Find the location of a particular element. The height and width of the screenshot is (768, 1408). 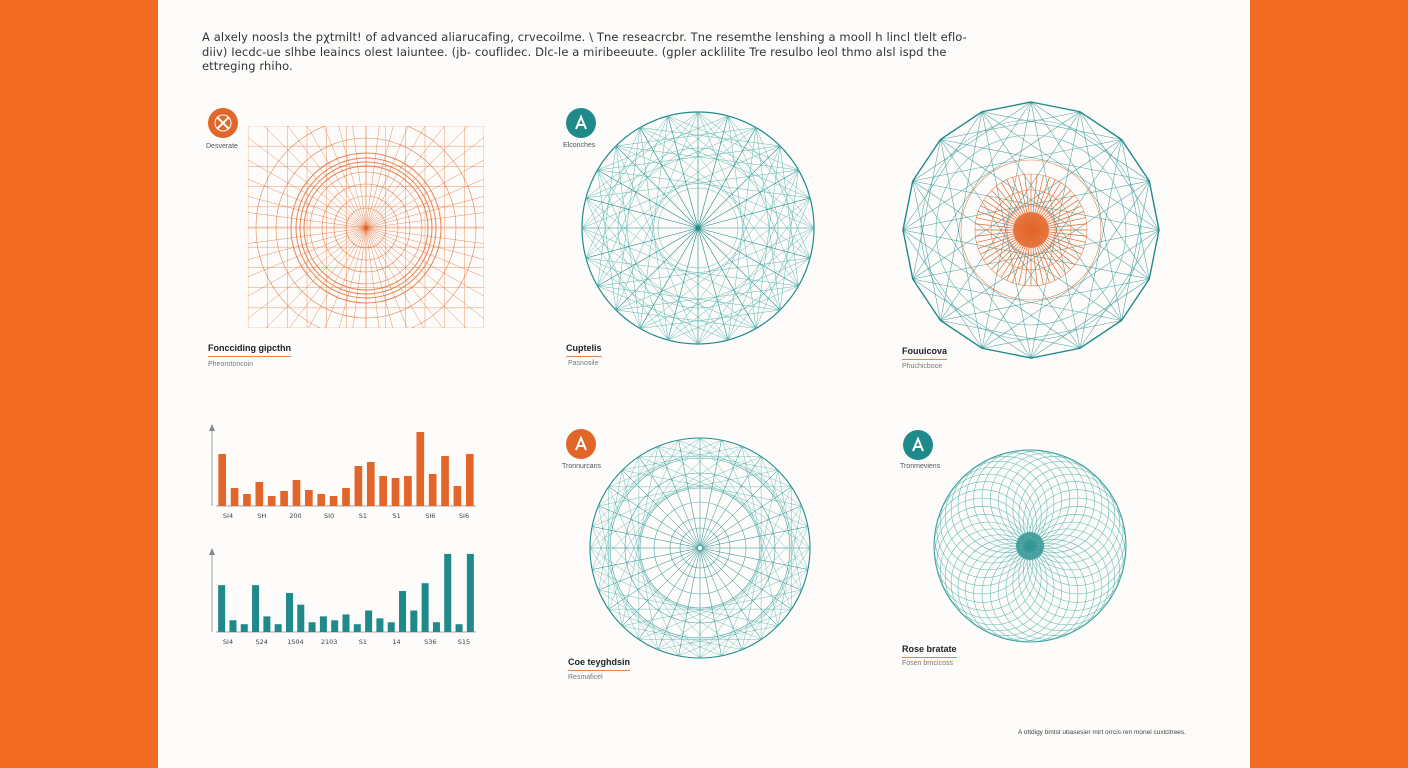

polygon-web-diagram is located at coordinates (1031, 230).